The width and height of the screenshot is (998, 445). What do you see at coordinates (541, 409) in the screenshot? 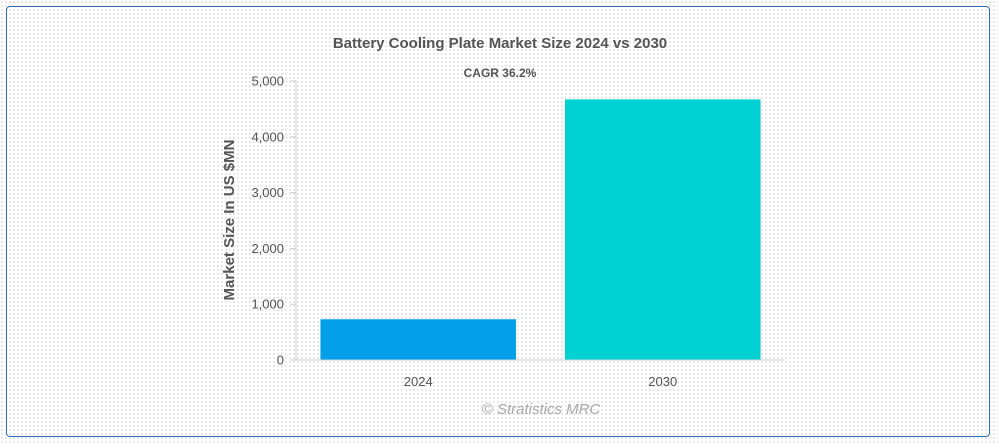
I see `credit-text: © Stratistics MRC` at bounding box center [541, 409].